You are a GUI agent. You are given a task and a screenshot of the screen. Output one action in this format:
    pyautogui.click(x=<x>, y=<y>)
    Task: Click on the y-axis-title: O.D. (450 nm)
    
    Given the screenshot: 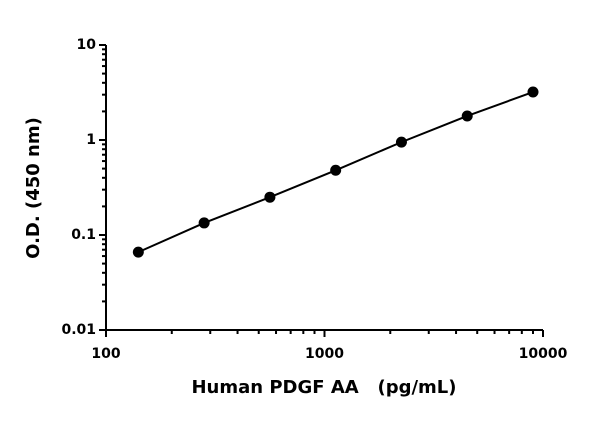 What is the action you would take?
    pyautogui.click(x=33, y=188)
    